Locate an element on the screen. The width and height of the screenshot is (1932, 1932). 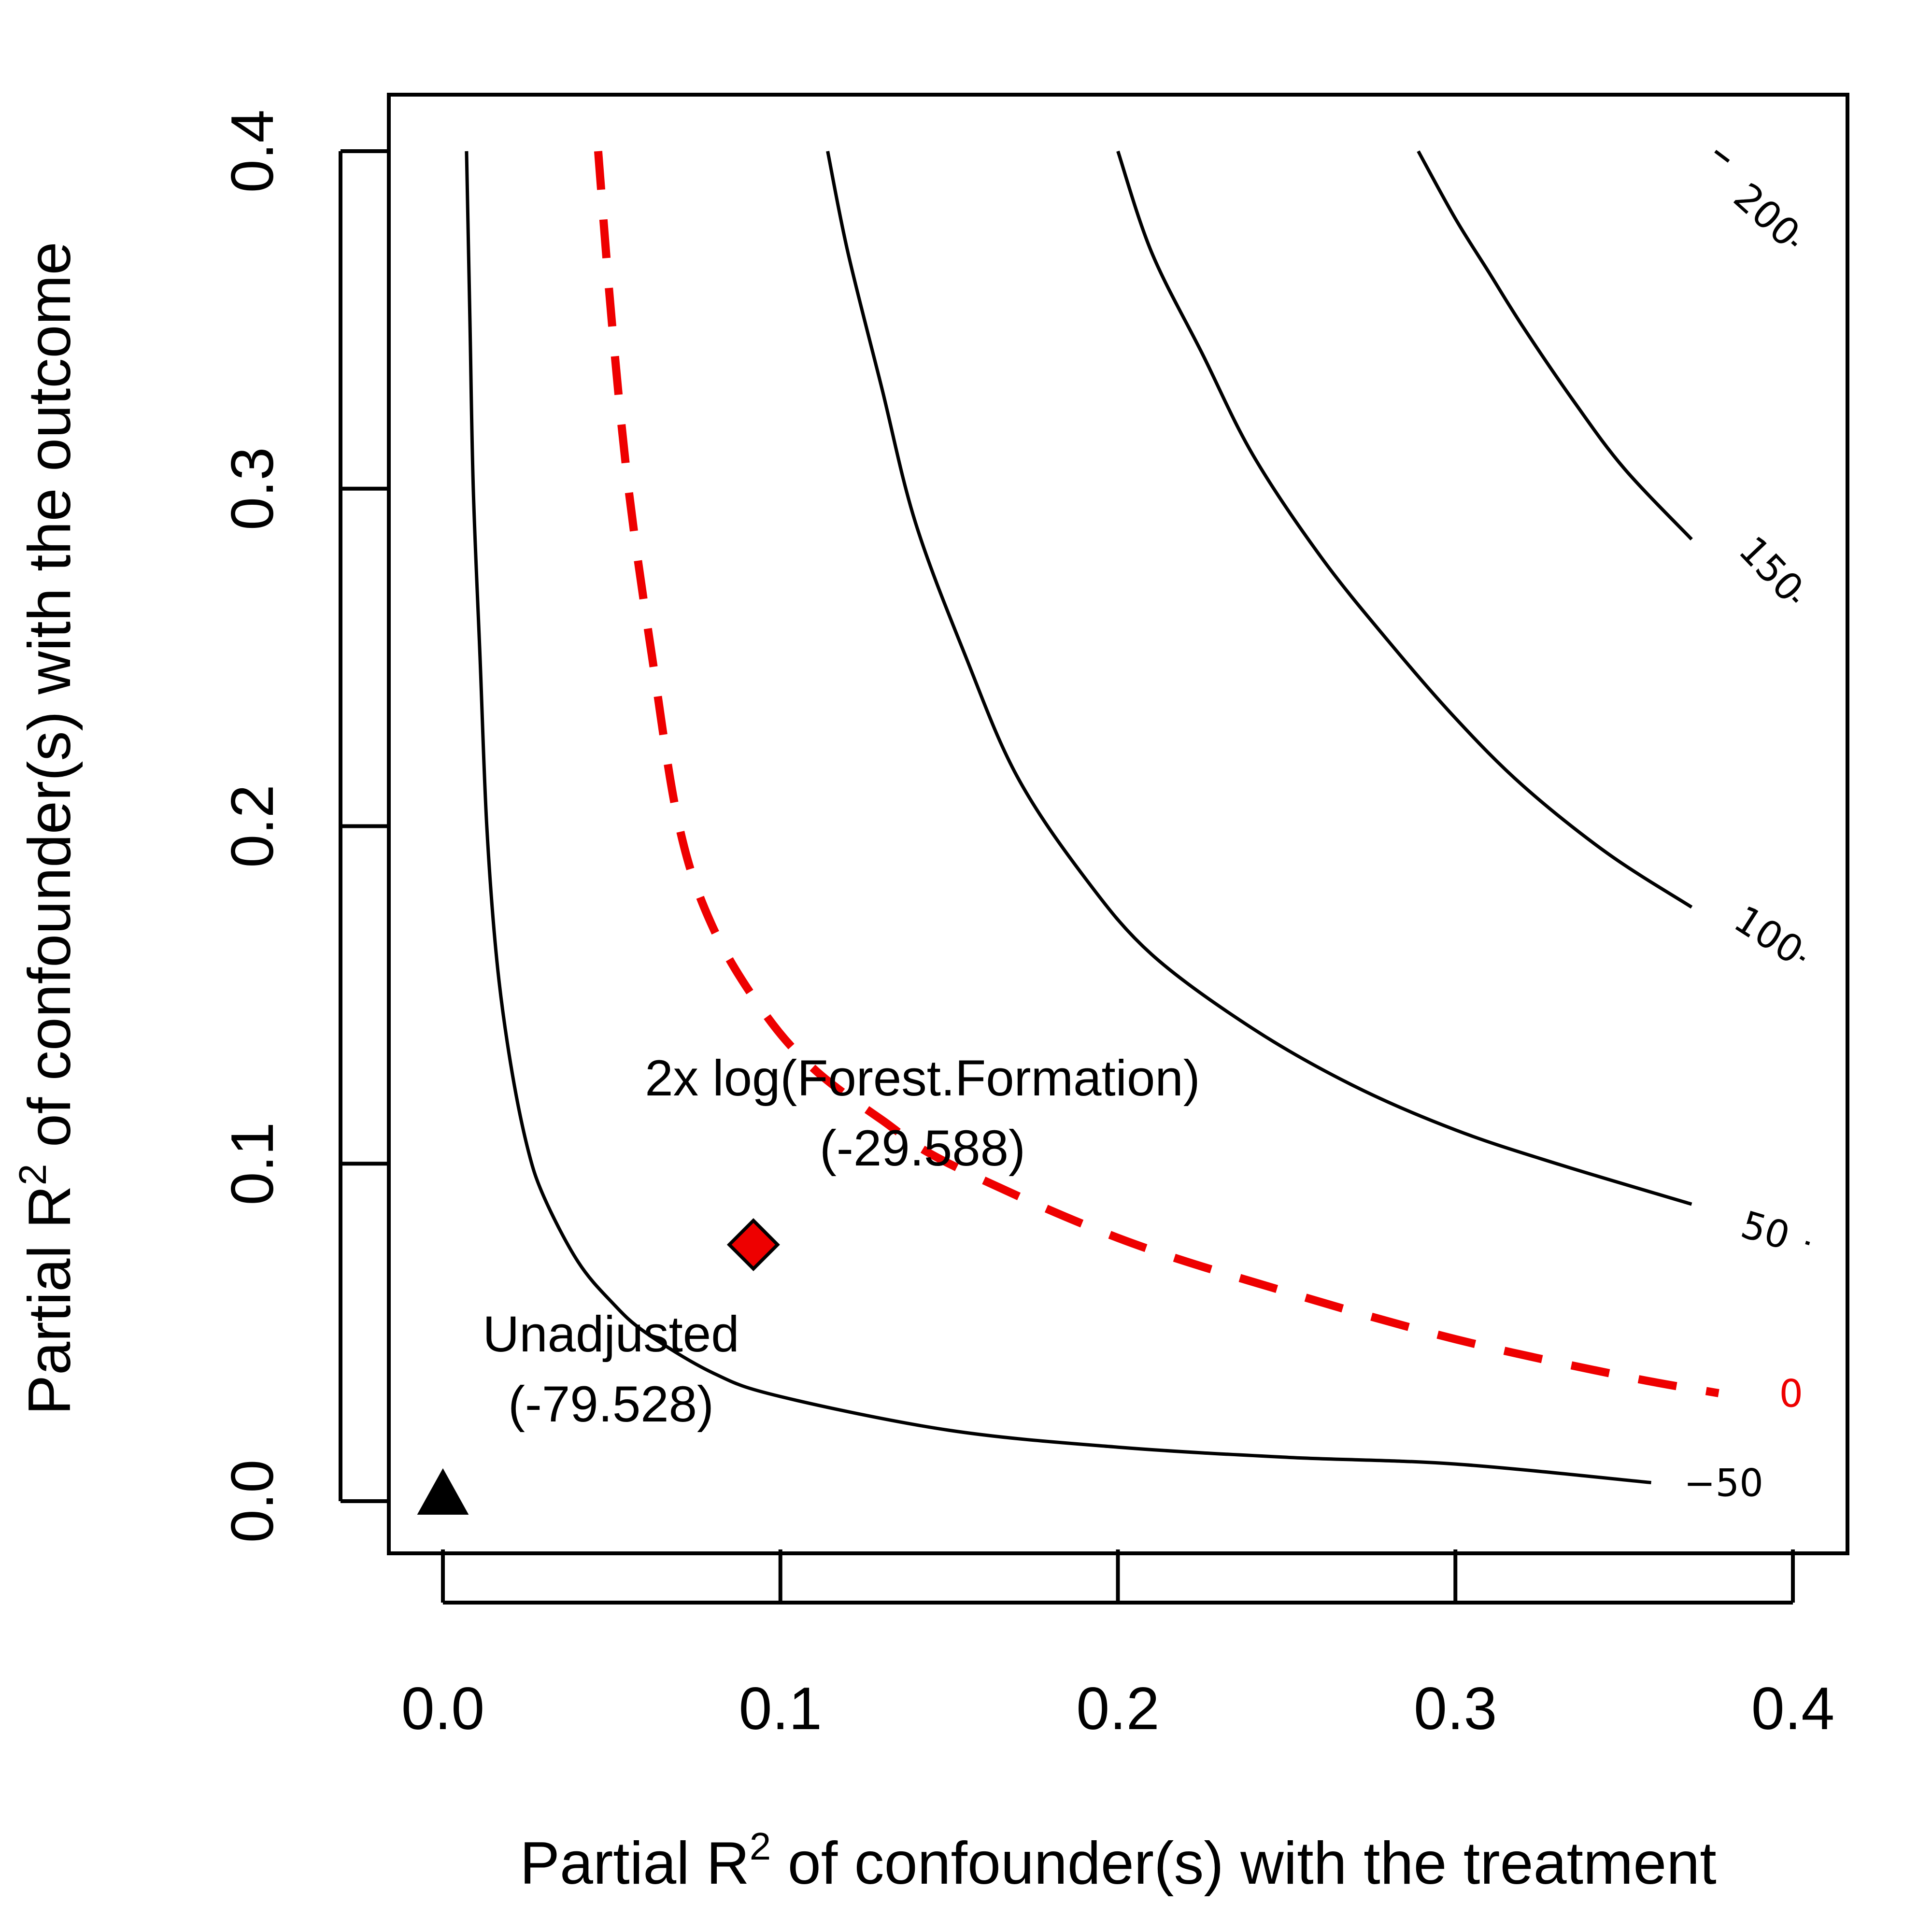
y-axis: 0.0 0.1 0.2 0.3 0.4 is located at coordinates (304, 826).